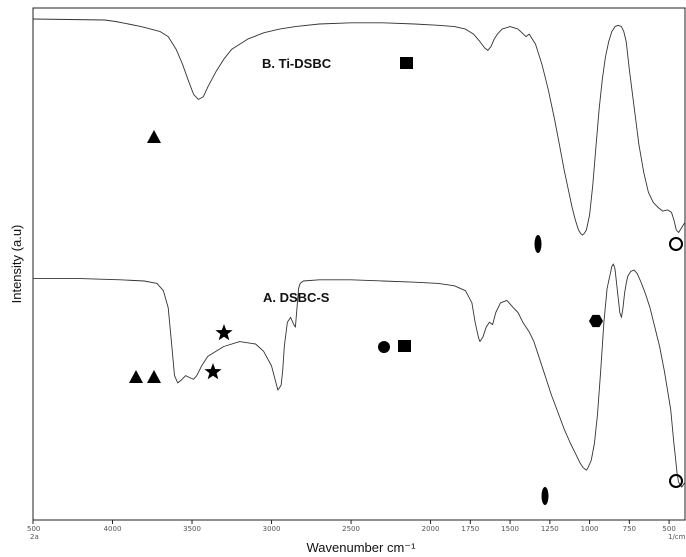  Describe the element at coordinates (510, 529) in the screenshot. I see `x-tick-label: 1500` at that location.